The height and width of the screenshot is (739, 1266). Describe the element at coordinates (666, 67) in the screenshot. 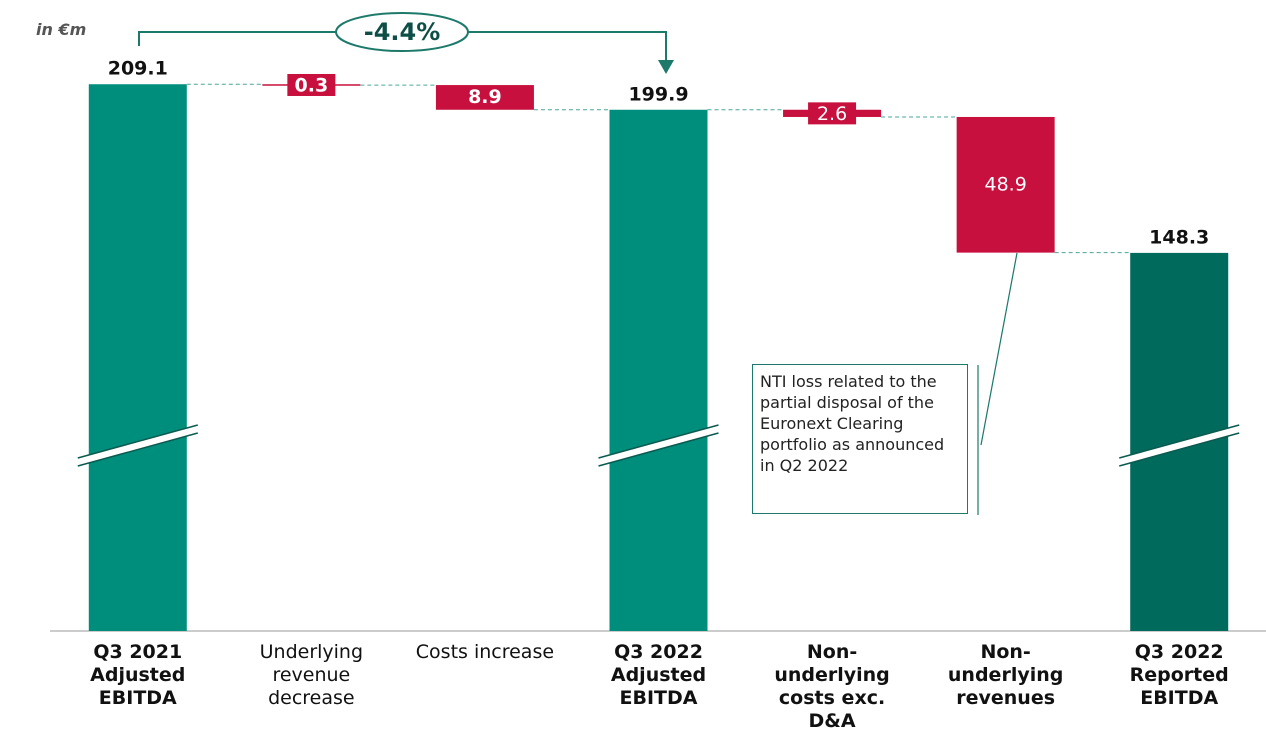

I see `arrow-head` at that location.